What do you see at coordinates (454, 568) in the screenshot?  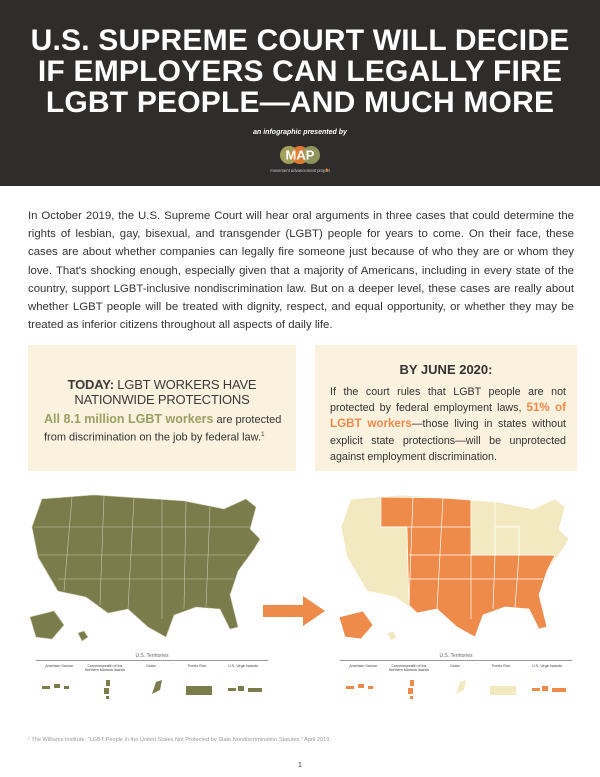 I see `us-map-june-2020` at bounding box center [454, 568].